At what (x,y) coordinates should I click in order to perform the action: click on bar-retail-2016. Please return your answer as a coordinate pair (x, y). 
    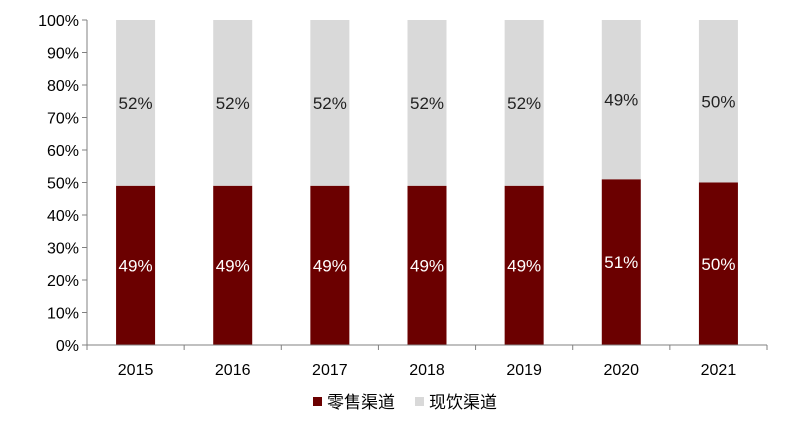
    Looking at the image, I should click on (233, 265).